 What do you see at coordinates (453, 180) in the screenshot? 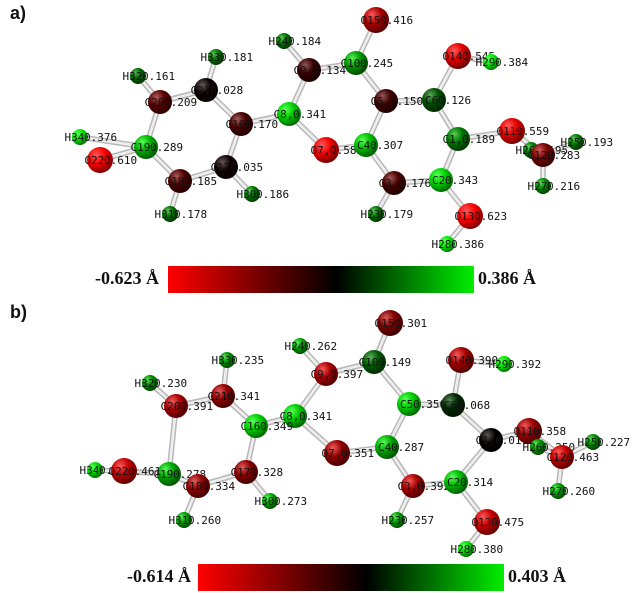
I see `atom-c2: C2 0.343` at bounding box center [453, 180].